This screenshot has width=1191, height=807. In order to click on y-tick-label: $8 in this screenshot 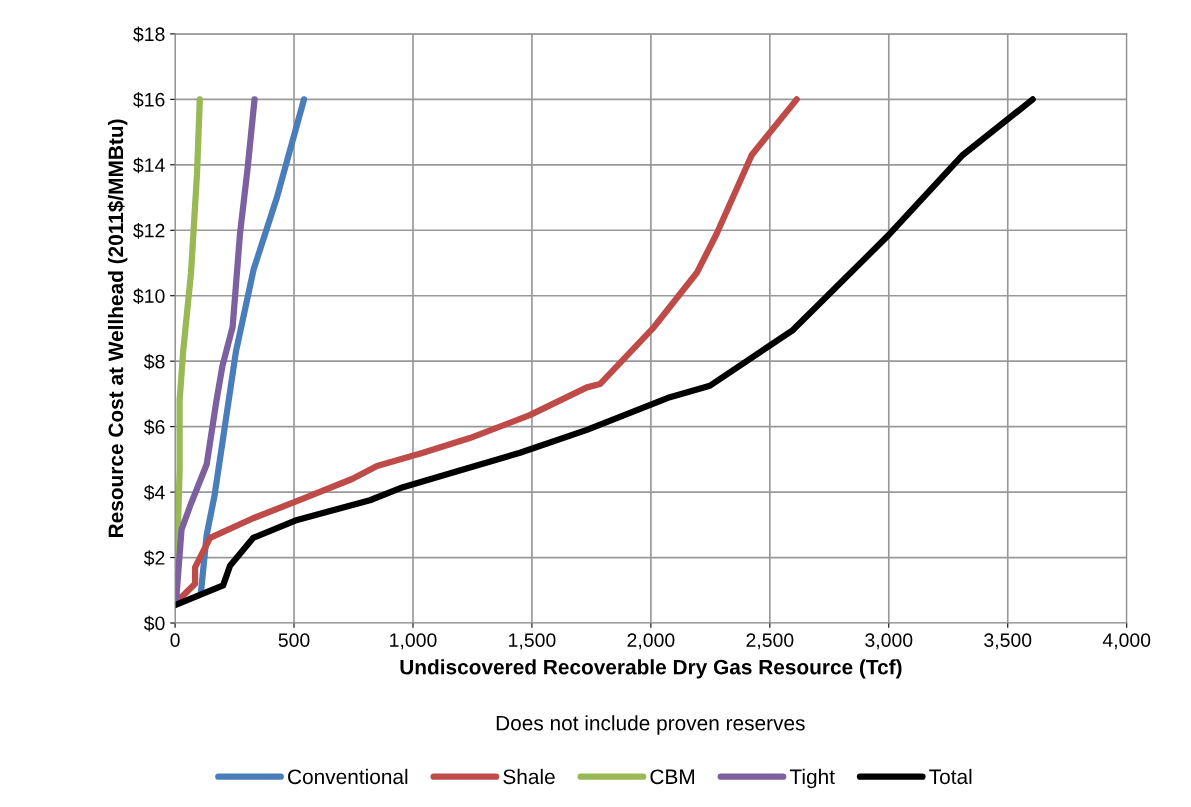, I will do `click(154, 361)`.